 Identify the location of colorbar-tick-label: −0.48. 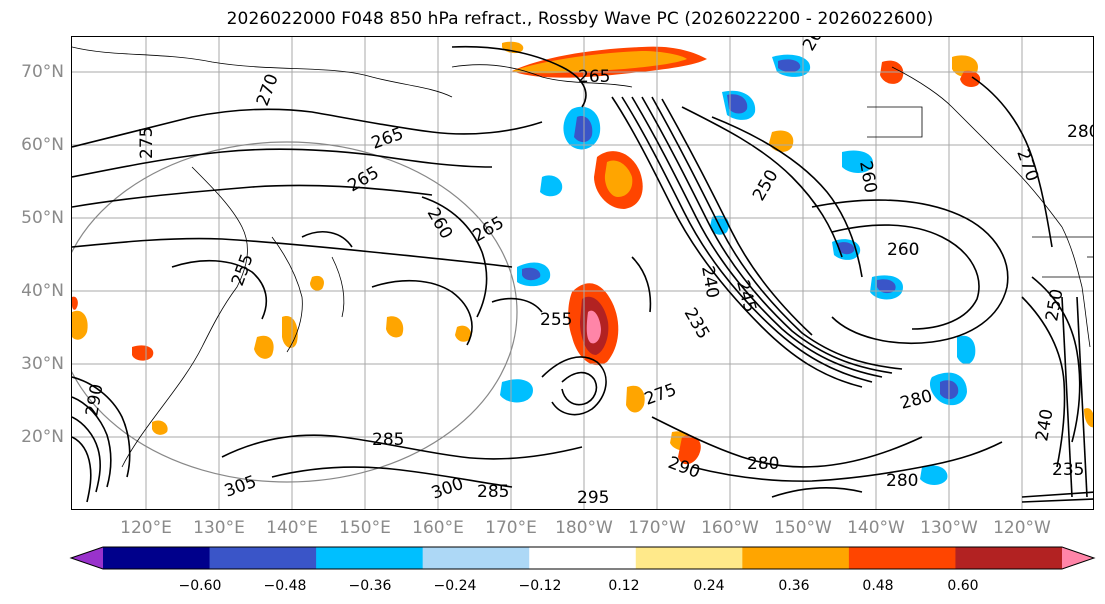
(285, 586).